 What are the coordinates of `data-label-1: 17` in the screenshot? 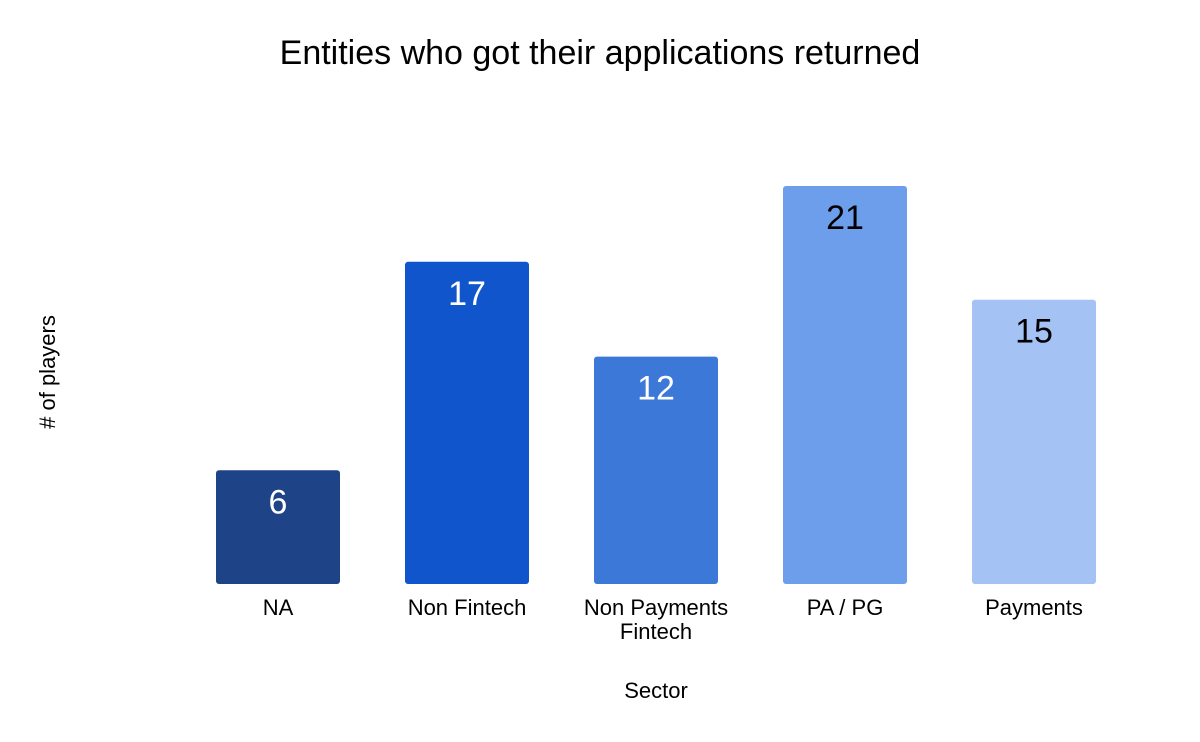 It's located at (467, 294).